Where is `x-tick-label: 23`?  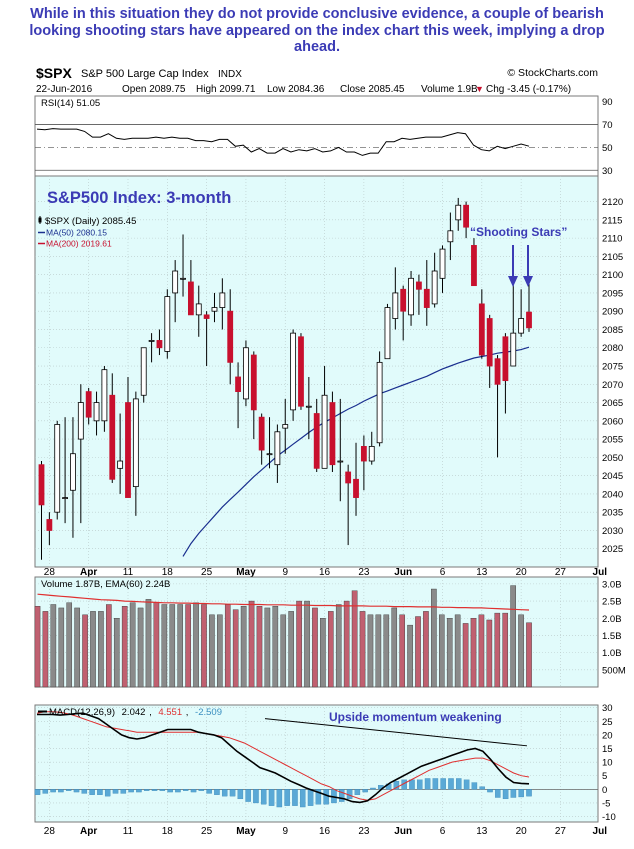 x-tick-label: 23 is located at coordinates (364, 831).